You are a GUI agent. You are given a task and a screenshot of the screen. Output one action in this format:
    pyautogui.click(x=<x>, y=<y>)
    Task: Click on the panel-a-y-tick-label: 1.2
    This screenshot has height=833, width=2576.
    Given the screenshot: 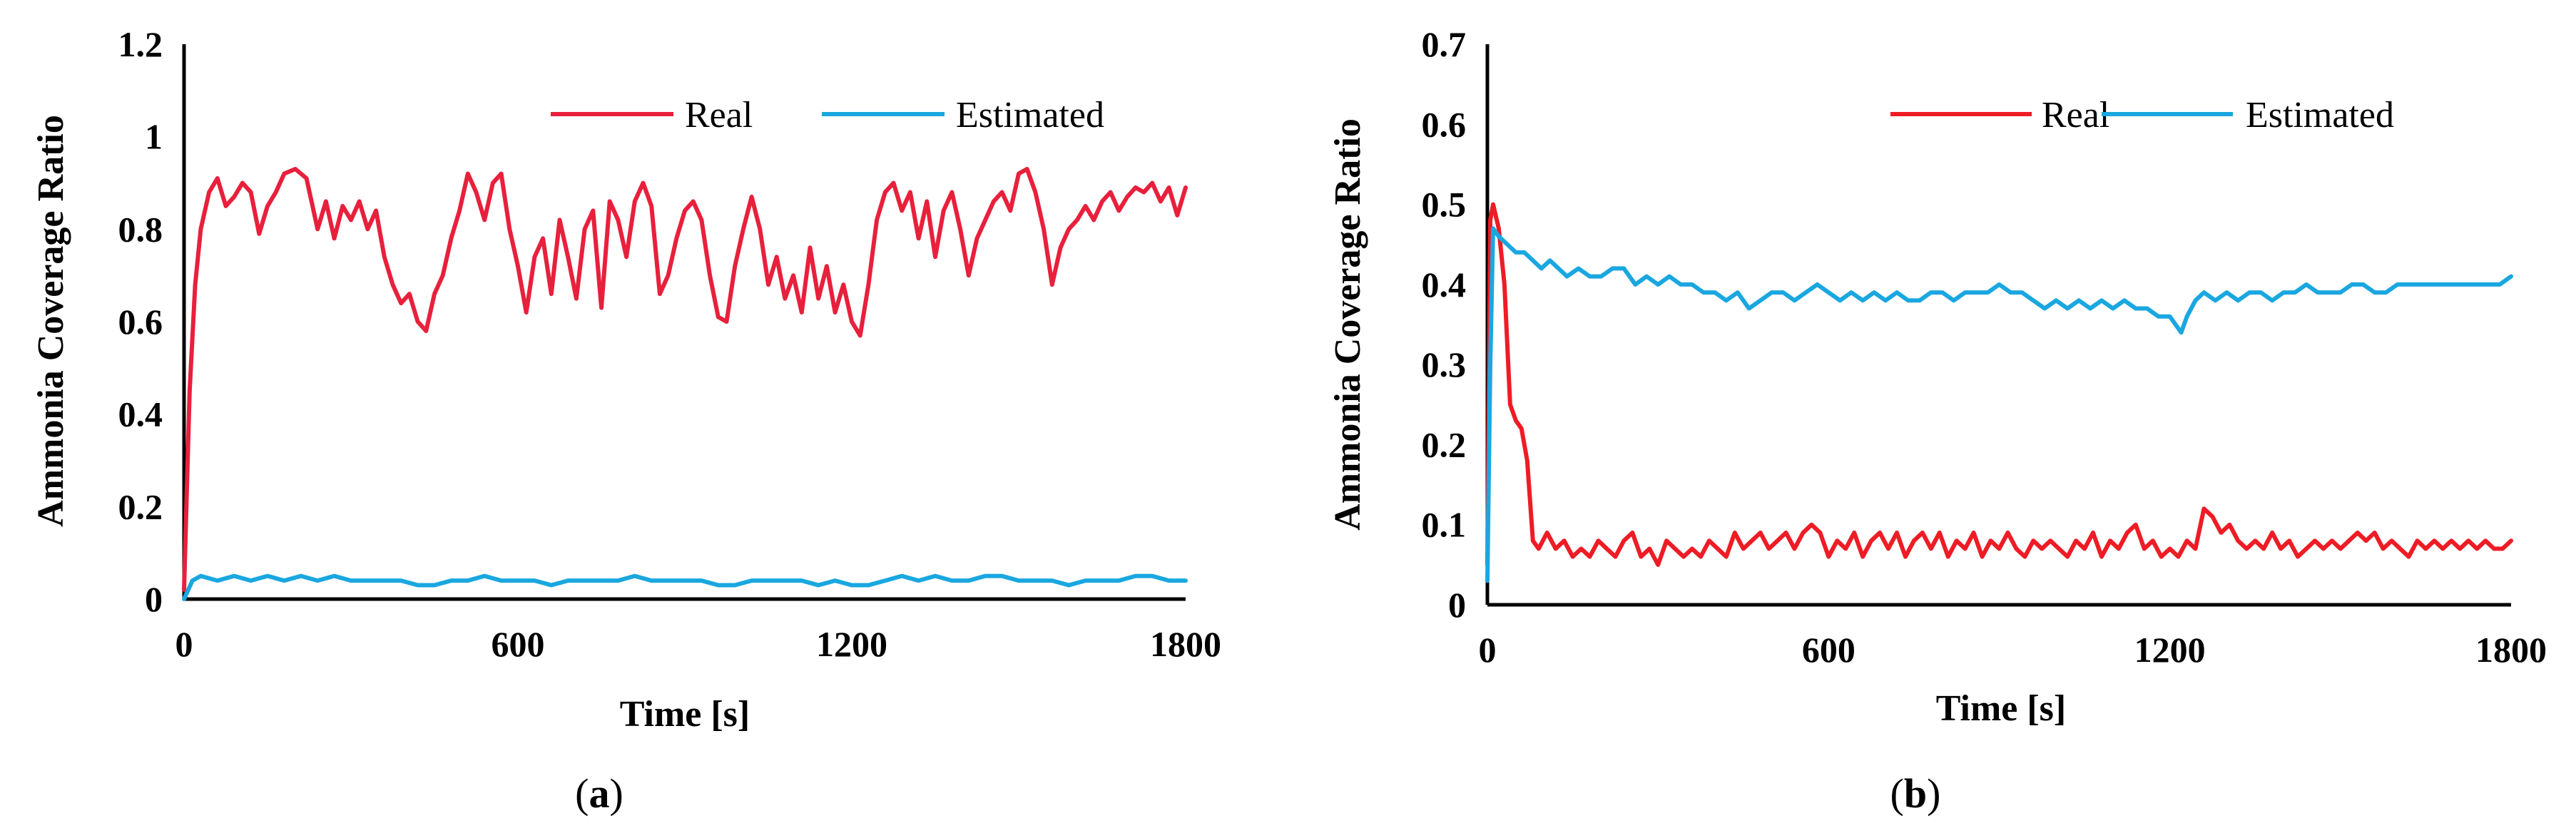 What is the action you would take?
    pyautogui.click(x=140, y=44)
    